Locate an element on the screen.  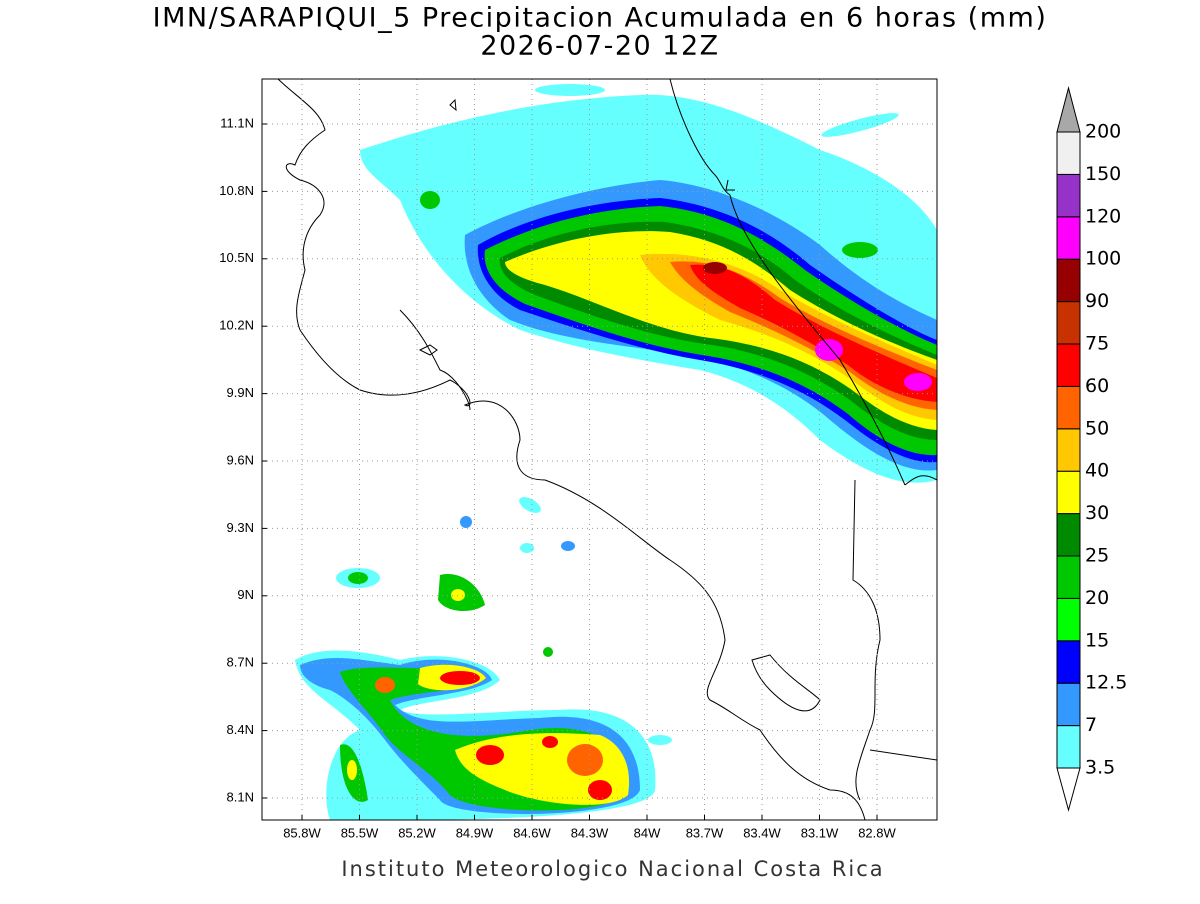
y-tick-label: 10.8N is located at coordinates (236, 190).